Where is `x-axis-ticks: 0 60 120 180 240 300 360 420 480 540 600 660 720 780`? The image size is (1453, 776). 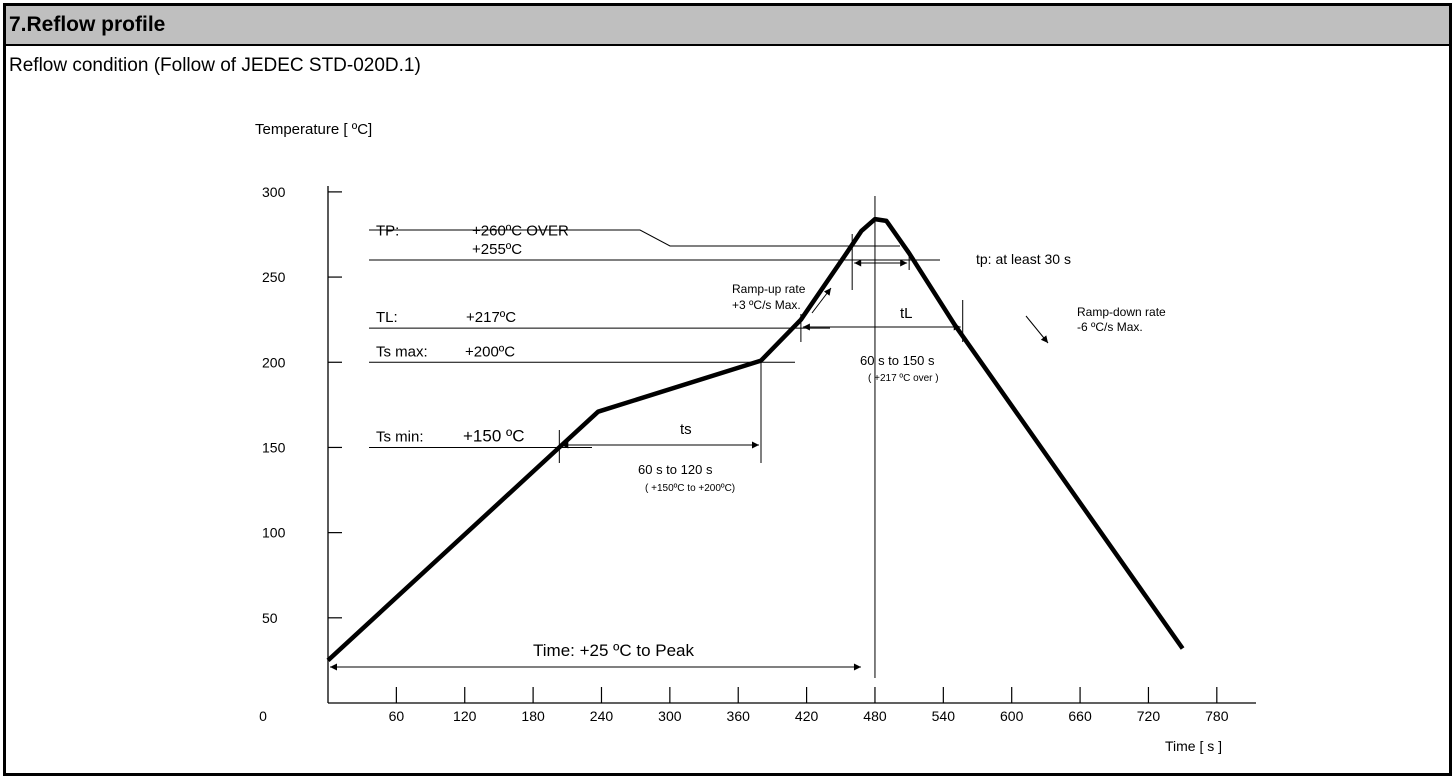
x-axis-ticks: 0 60 120 180 240 300 360 420 480 540 600 660 720 780 is located at coordinates (744, 705).